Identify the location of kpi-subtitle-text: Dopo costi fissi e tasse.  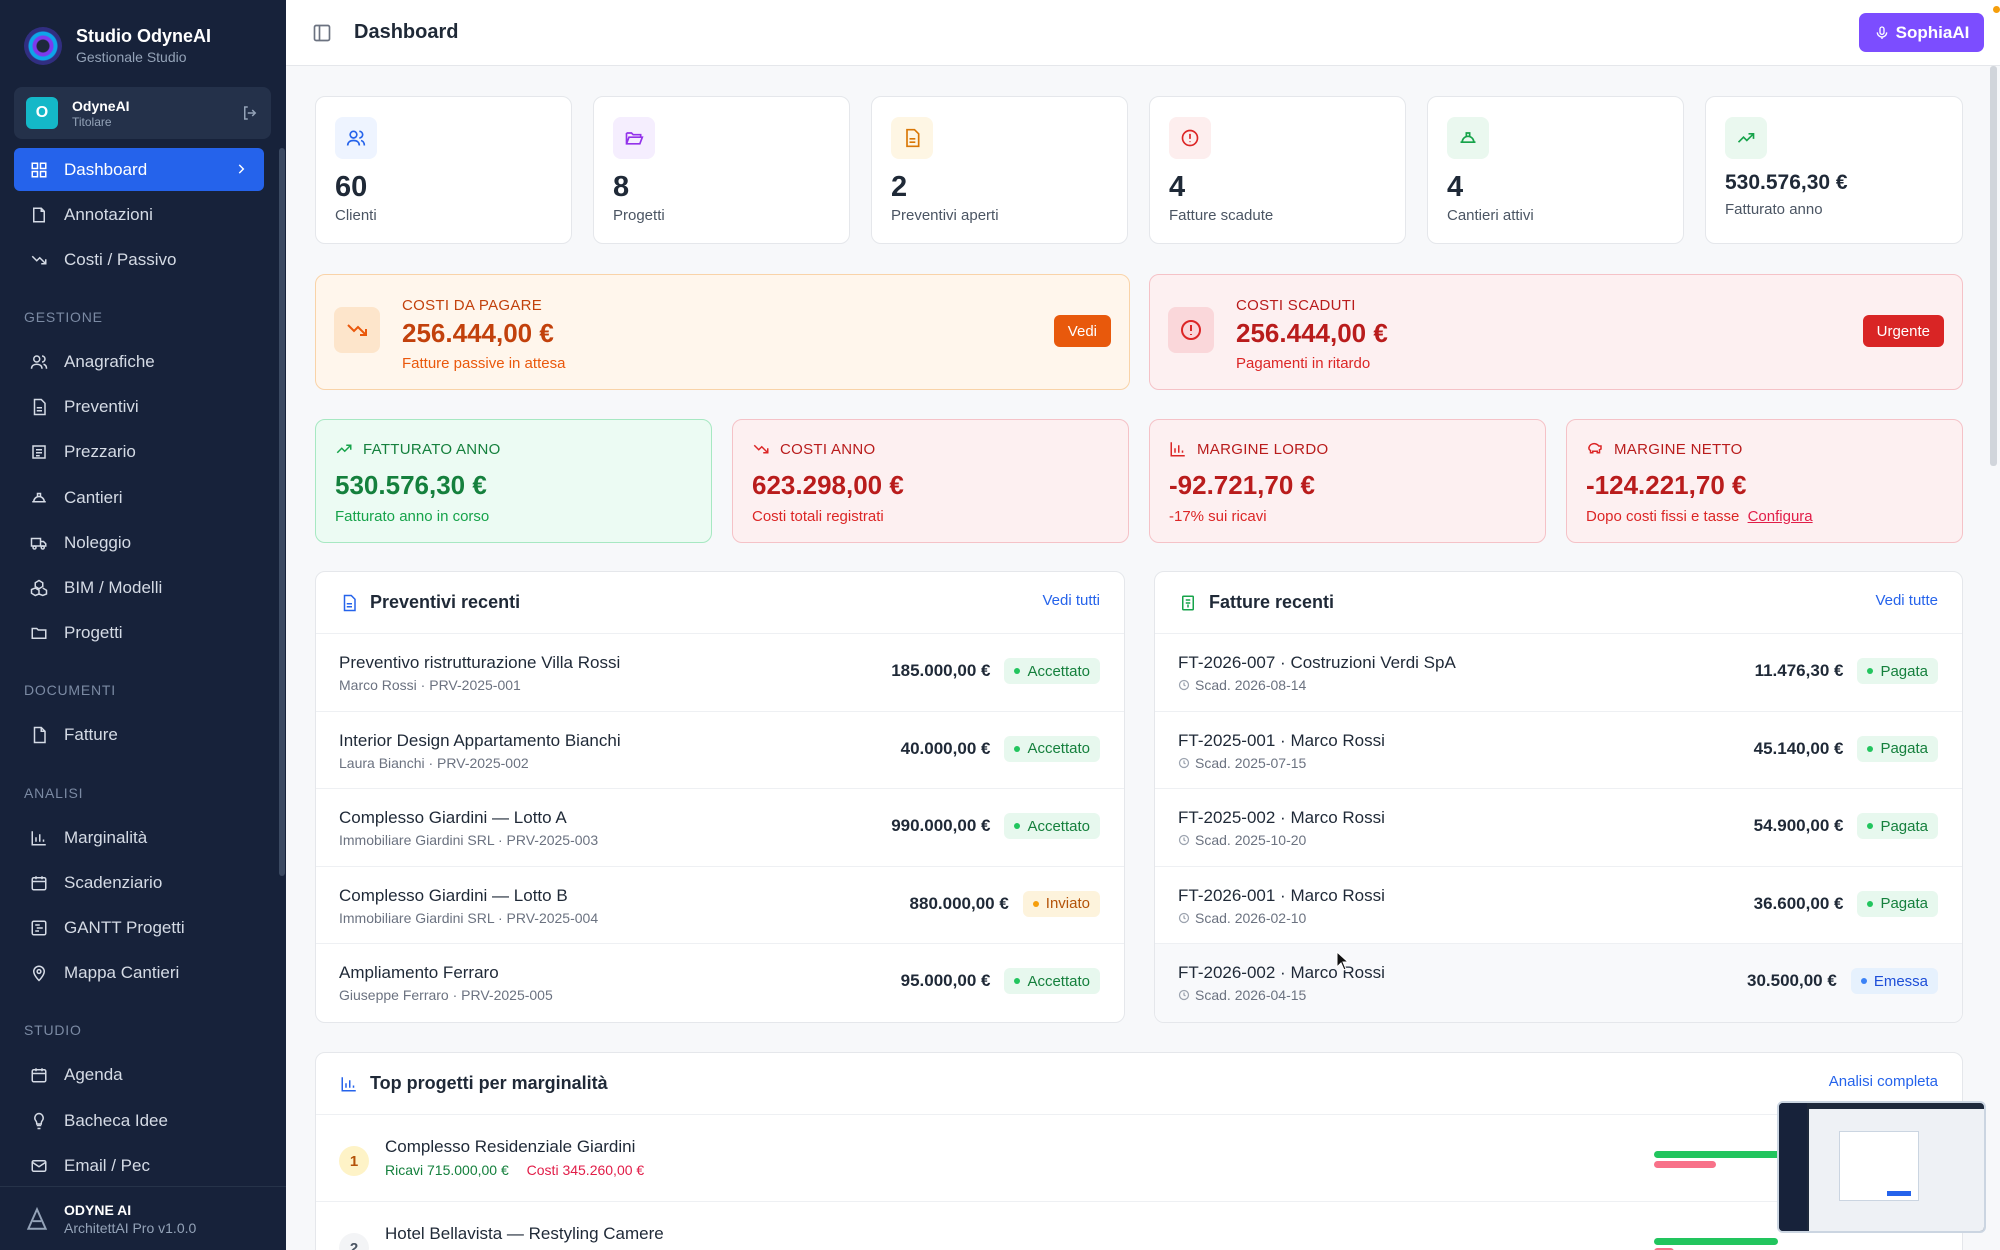
(1663, 516).